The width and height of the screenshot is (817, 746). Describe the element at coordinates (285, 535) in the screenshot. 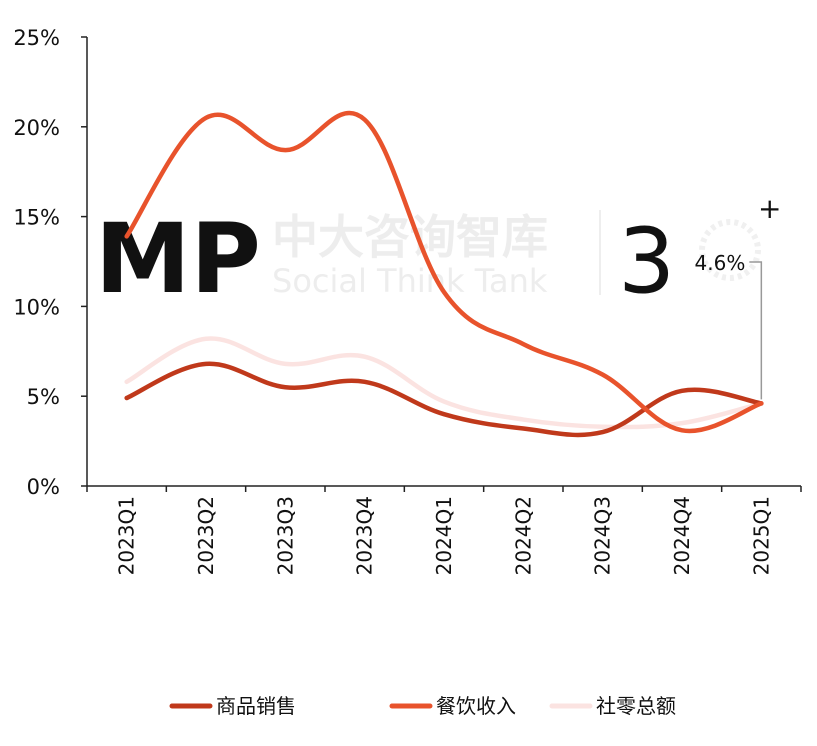

I see `x-tick-label: 2023Q3` at that location.